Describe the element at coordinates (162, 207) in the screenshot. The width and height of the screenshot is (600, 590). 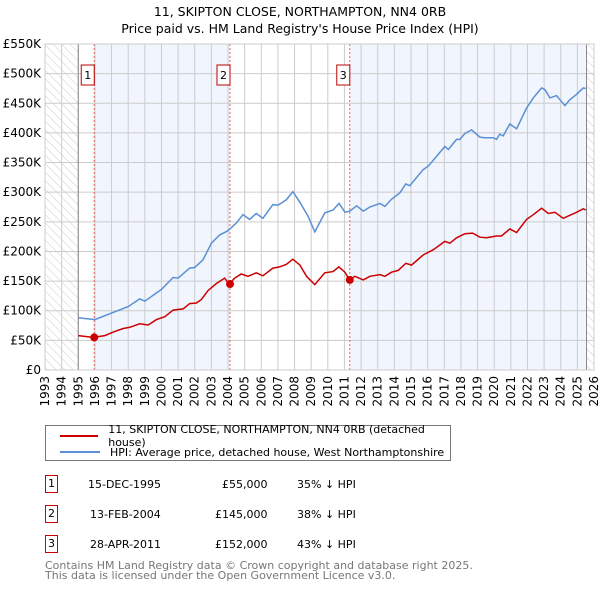
I see `ownership-shade` at that location.